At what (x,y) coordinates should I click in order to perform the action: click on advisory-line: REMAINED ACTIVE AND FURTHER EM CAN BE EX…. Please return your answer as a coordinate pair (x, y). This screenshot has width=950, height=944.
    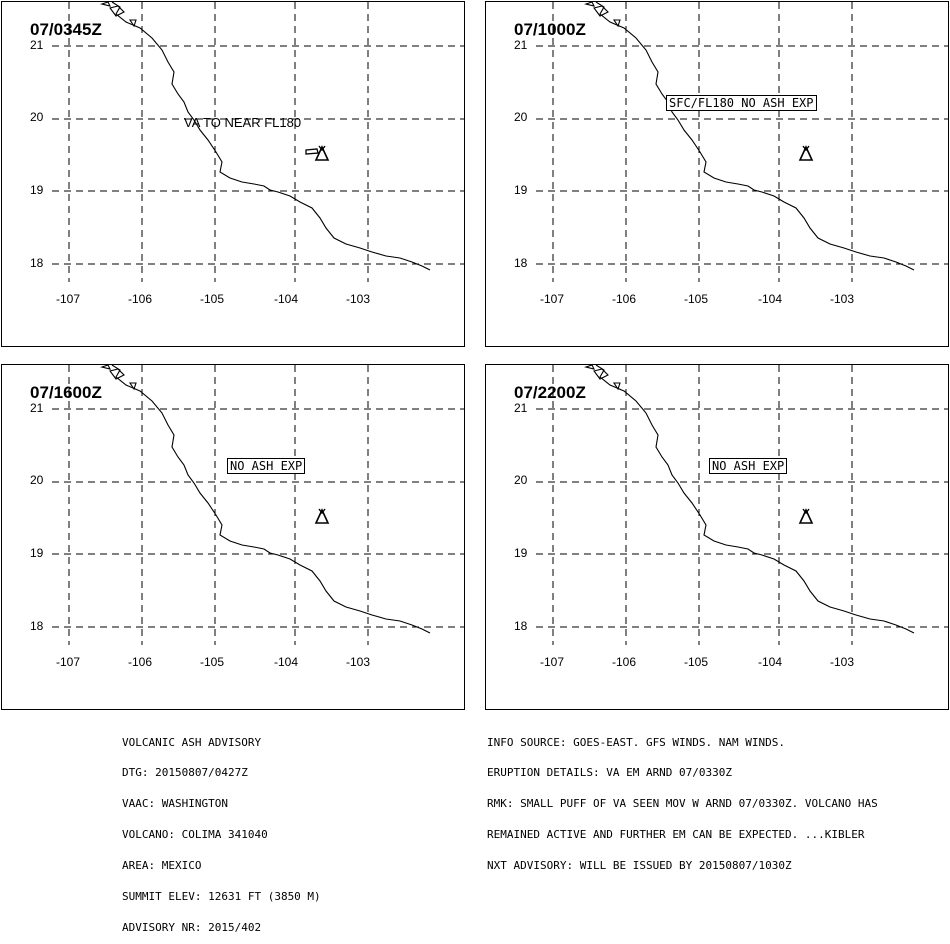
    Looking at the image, I should click on (676, 835).